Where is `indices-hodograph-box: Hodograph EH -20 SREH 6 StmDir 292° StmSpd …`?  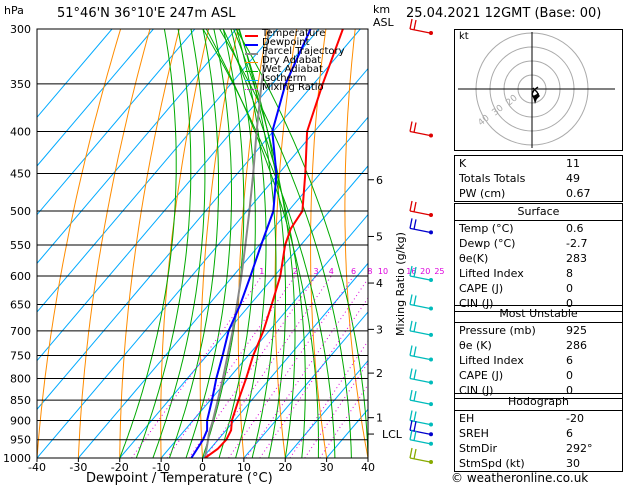 indices-hodograph-box: Hodograph EH -20 SREH 6 StmDir 292° StmSpd … is located at coordinates (538, 432).